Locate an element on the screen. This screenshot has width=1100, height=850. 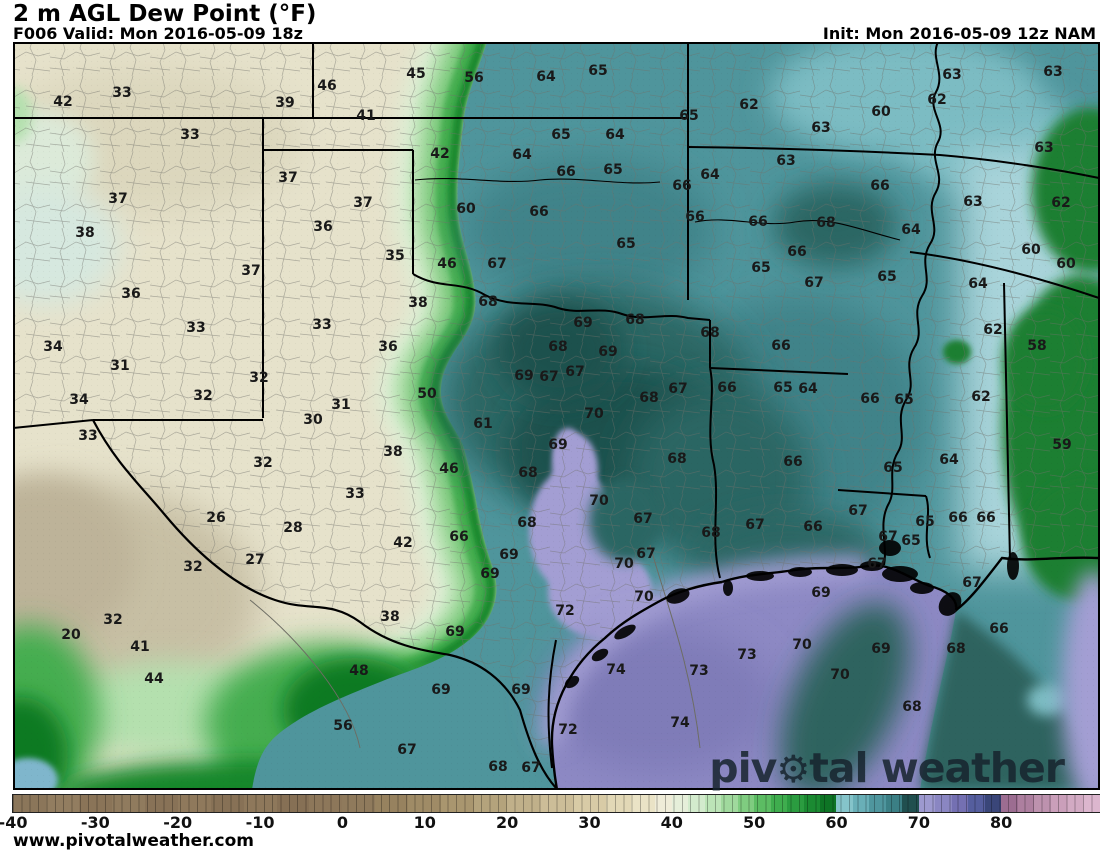
colorbar-tick-labels: -40 -30 -20 -10 0 10 20 30 40 50 60 70 80 is located at coordinates (550, 824).